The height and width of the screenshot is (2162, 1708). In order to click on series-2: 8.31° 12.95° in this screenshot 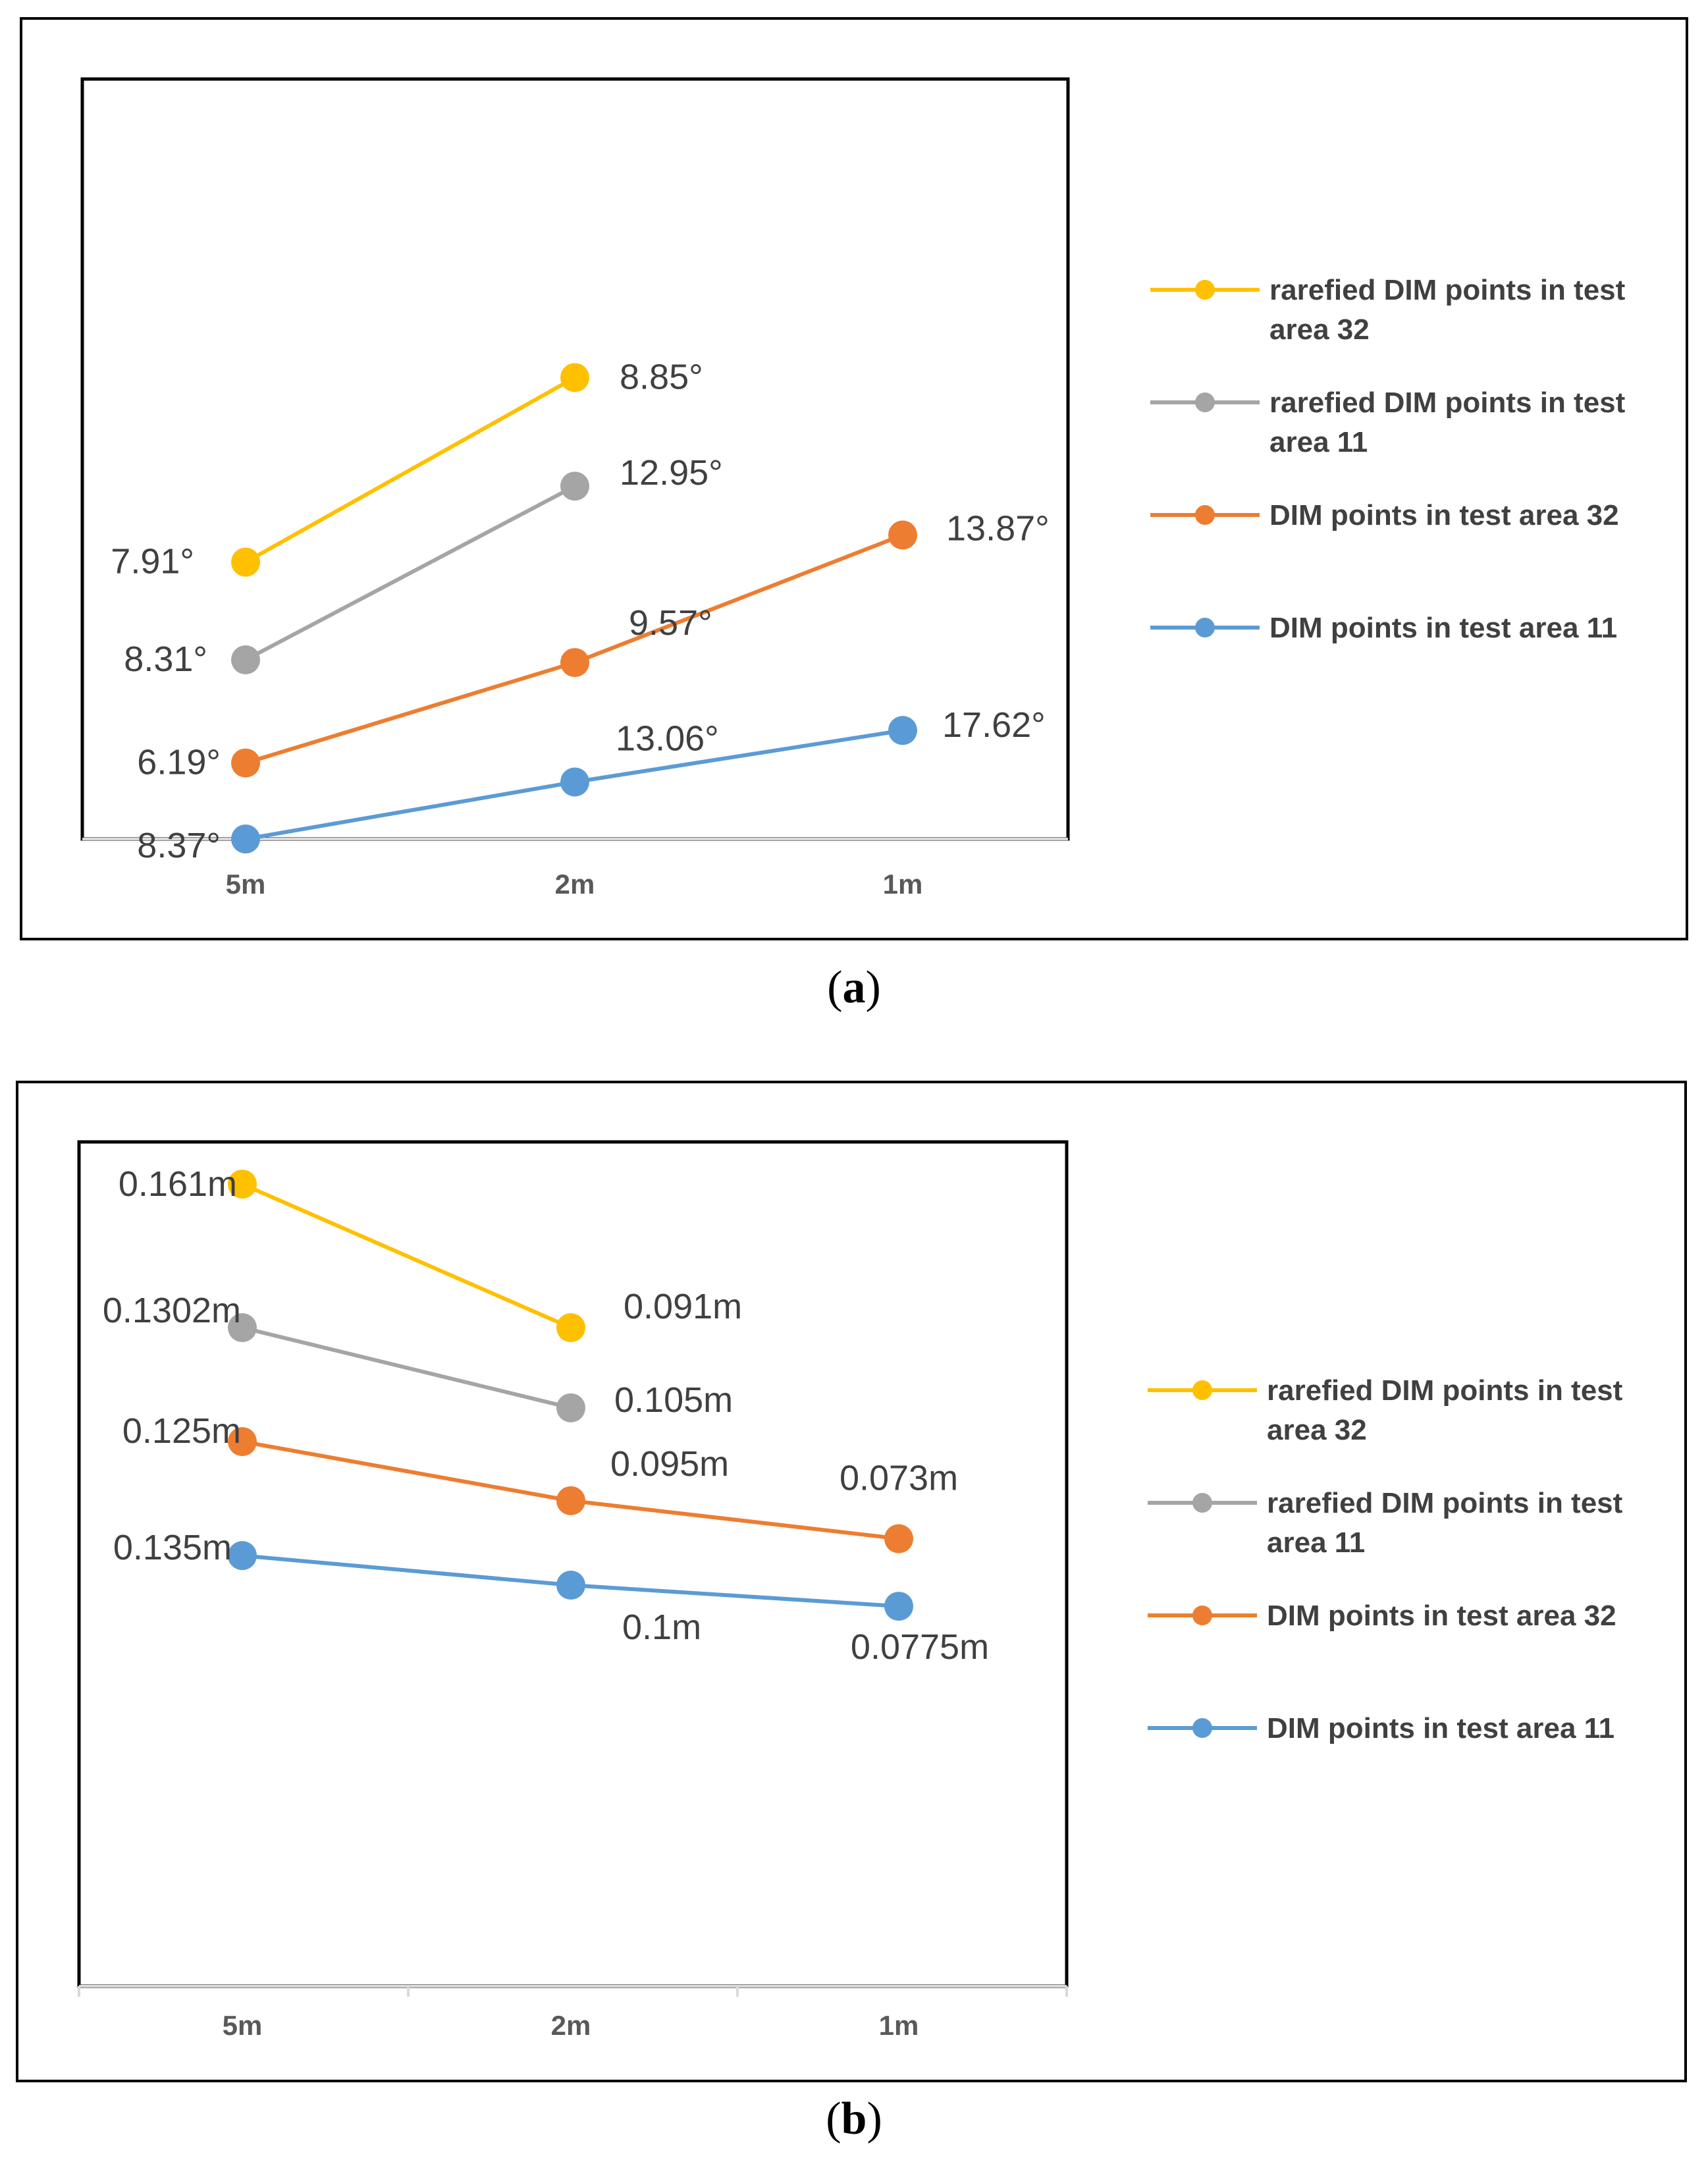, I will do `click(423, 566)`.